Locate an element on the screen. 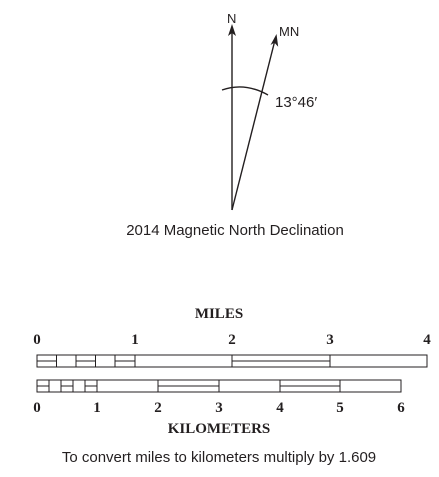  true-north-arrowhead is located at coordinates (232, 30).